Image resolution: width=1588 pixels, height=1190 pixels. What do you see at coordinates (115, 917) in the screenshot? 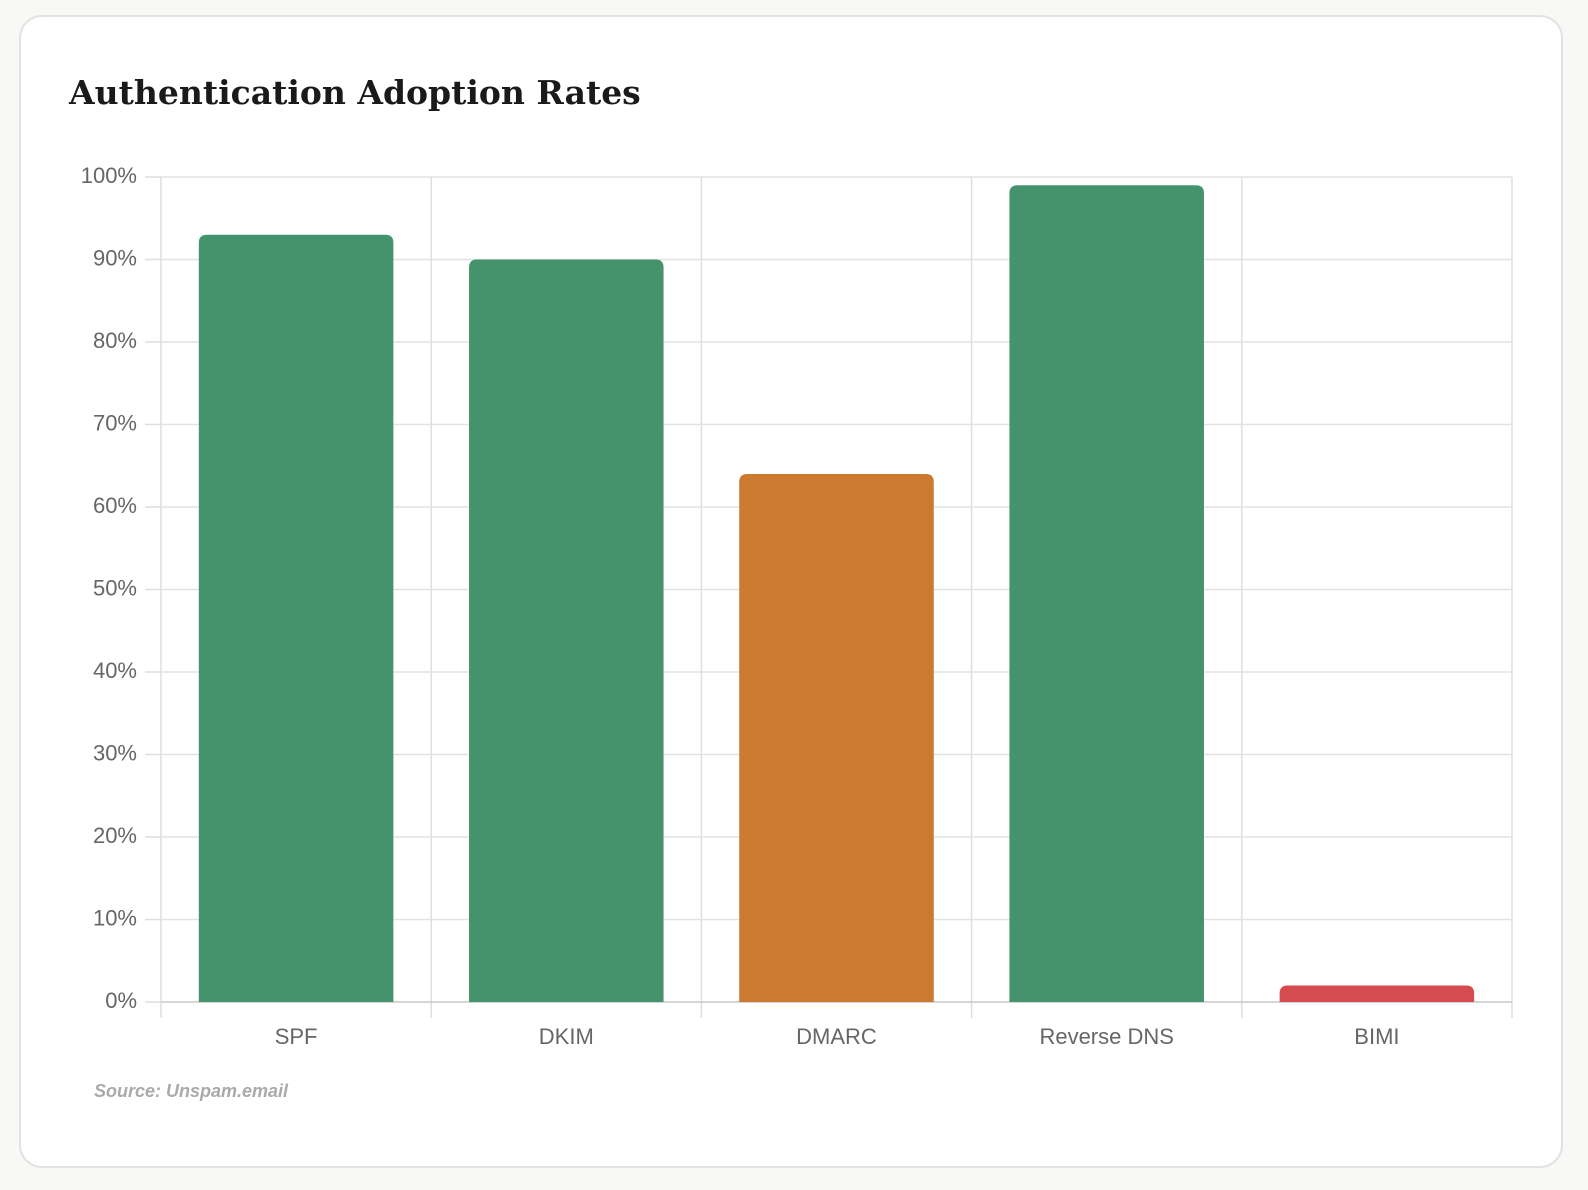
I see `y-tick-label: 10%` at bounding box center [115, 917].